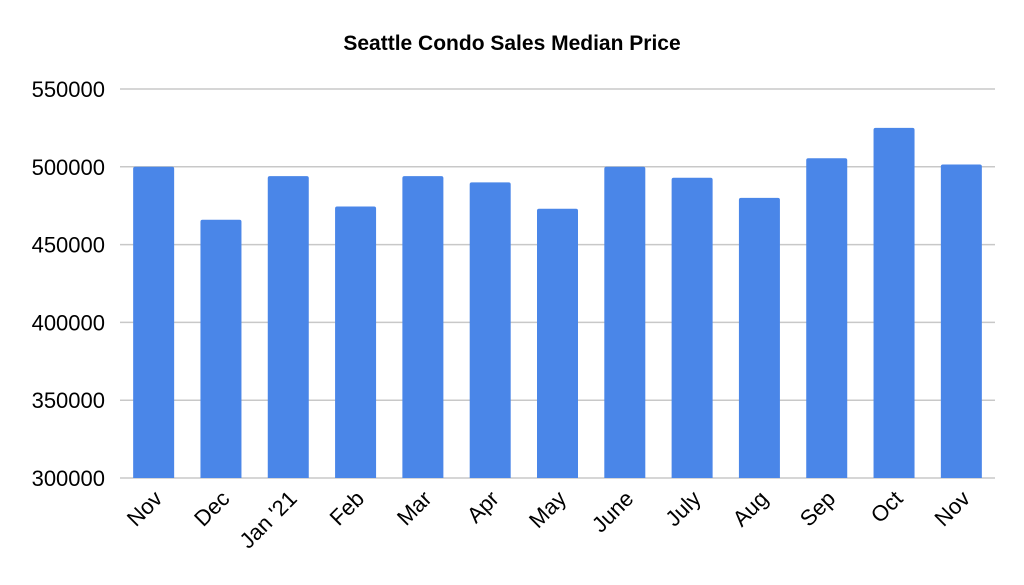 The height and width of the screenshot is (585, 1024). Describe the element at coordinates (817, 508) in the screenshot. I see `x-tick-label: Sep` at that location.